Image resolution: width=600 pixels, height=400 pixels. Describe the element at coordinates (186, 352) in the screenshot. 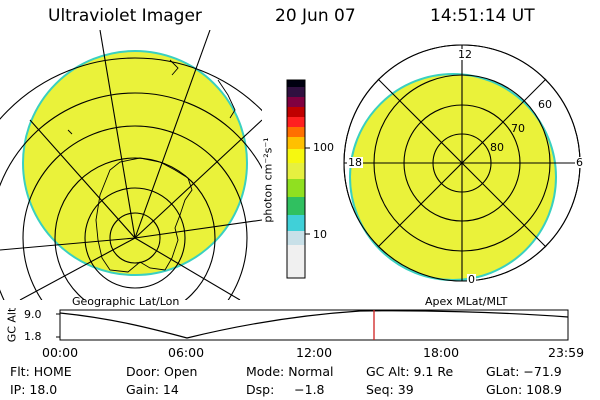

I see `time-tick-0600: 06:00` at that location.